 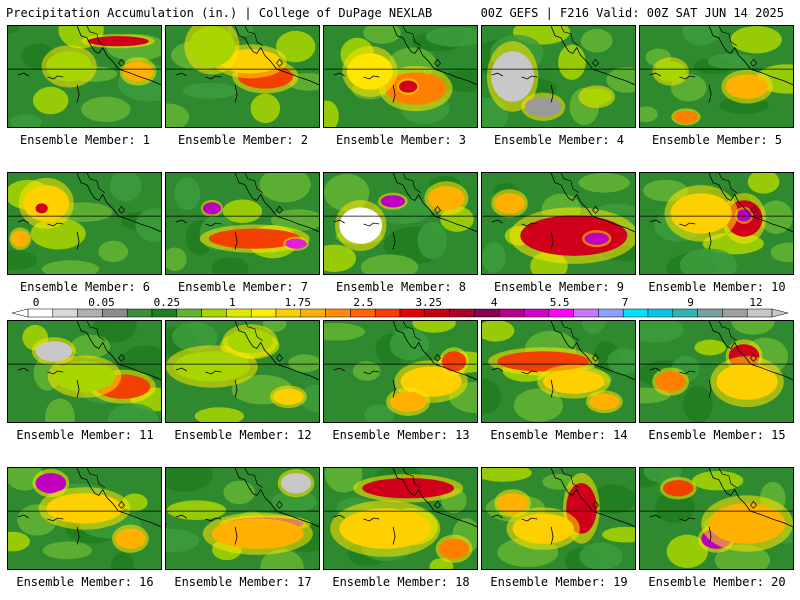 What do you see at coordinates (243, 140) in the screenshot?
I see `member-label: Ensemble Member: 2` at bounding box center [243, 140].